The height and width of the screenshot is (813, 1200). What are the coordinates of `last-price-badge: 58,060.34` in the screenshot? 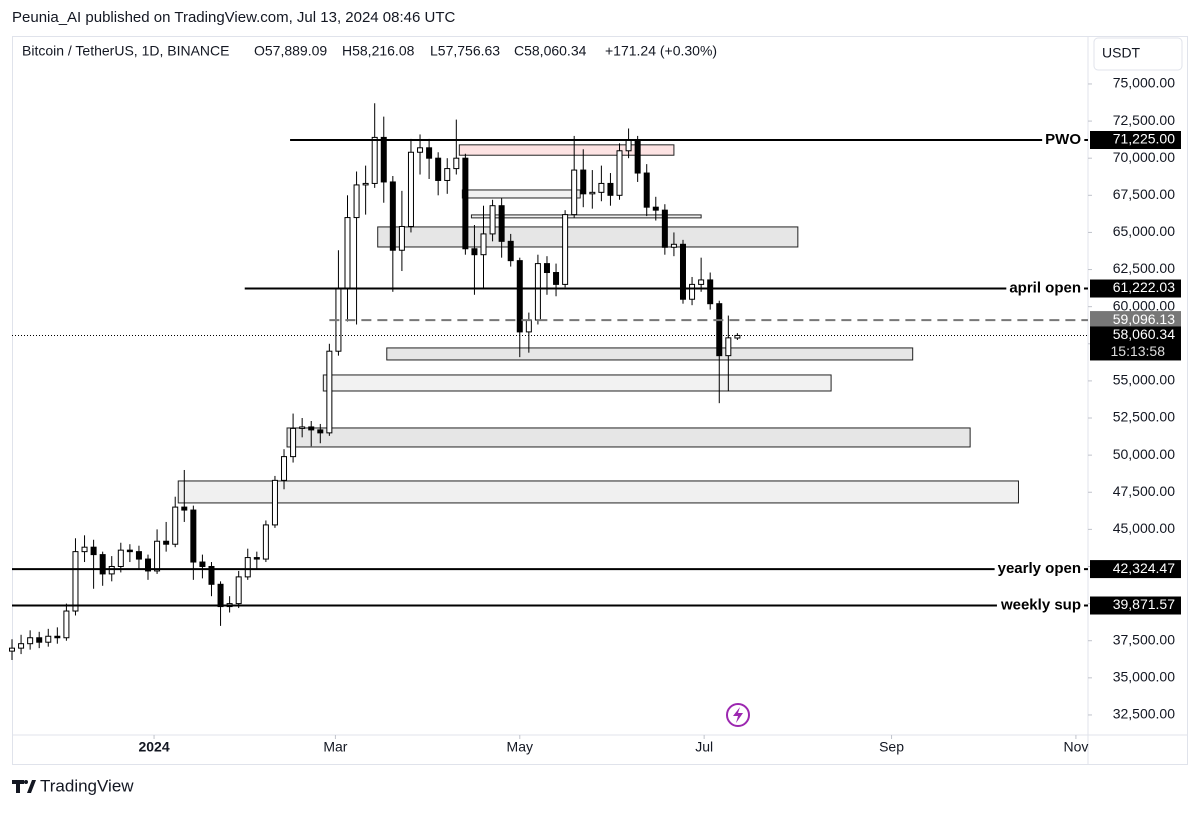 It's located at (1144, 334).